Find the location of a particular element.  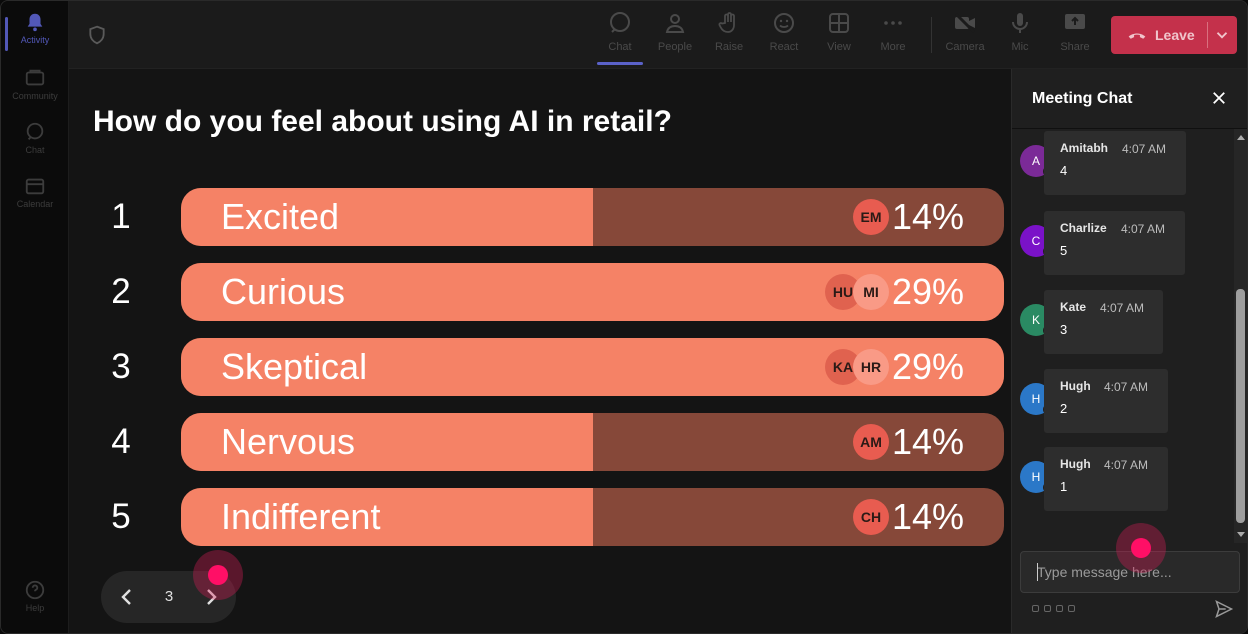

help-icon is located at coordinates (35, 590).